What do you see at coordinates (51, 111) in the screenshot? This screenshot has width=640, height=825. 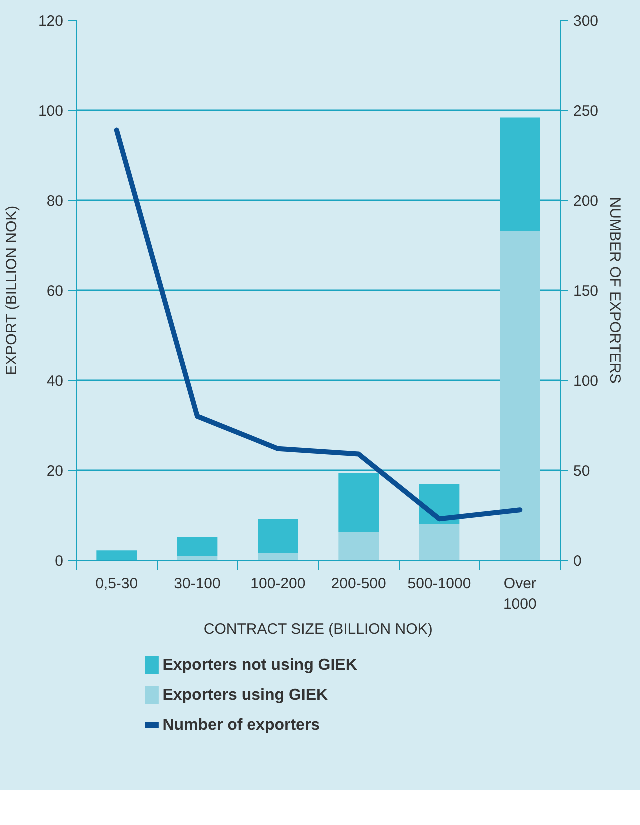 I see `y-tick-label: 100` at bounding box center [51, 111].